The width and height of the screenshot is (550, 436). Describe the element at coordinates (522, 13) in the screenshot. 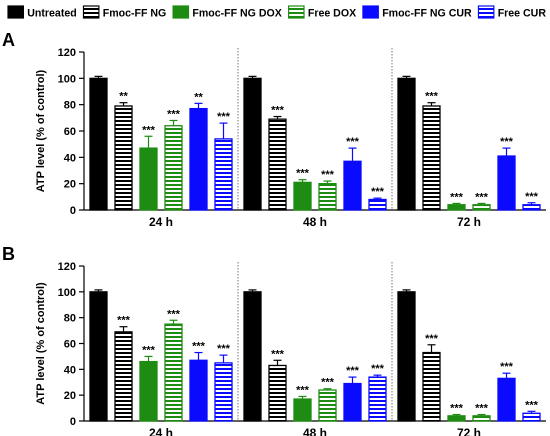

I see `legend-label-5: Free CUR` at that location.